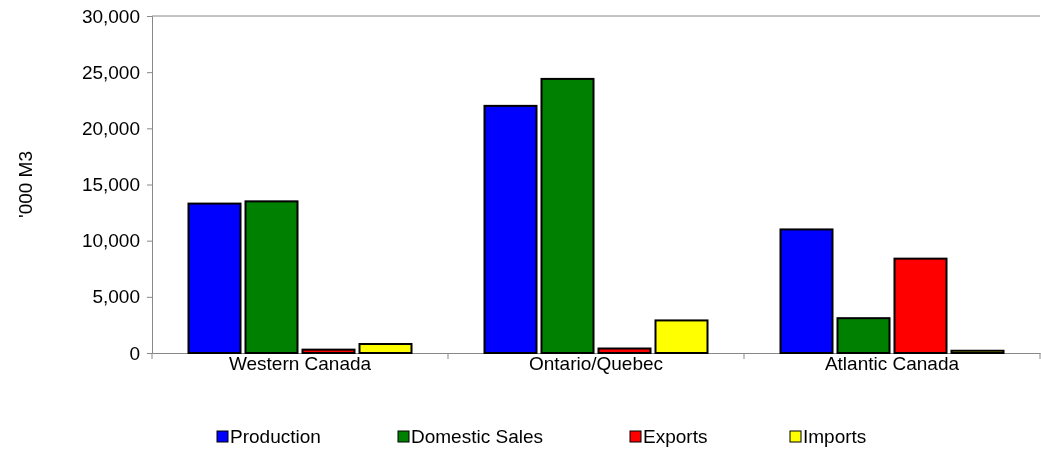 The width and height of the screenshot is (1041, 453). Describe the element at coordinates (596, 363) in the screenshot. I see `x-tick-label: Ontario/Quebec` at that location.